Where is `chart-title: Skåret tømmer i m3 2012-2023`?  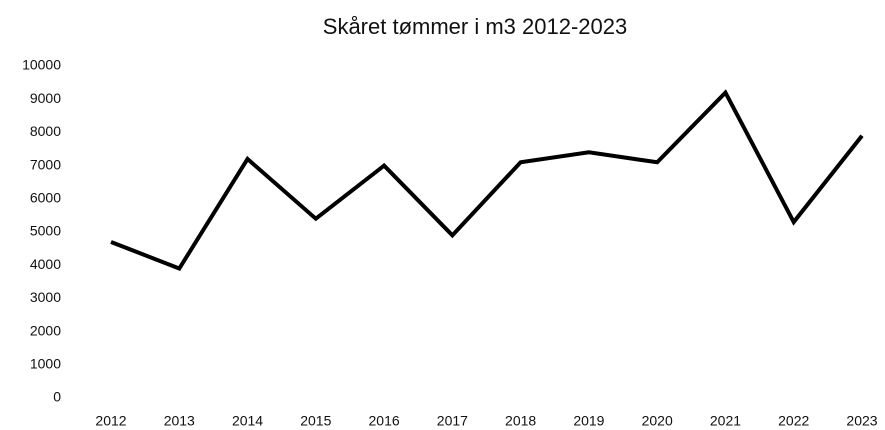 chart-title: Skåret tømmer i m3 2012-2023 is located at coordinates (475, 26).